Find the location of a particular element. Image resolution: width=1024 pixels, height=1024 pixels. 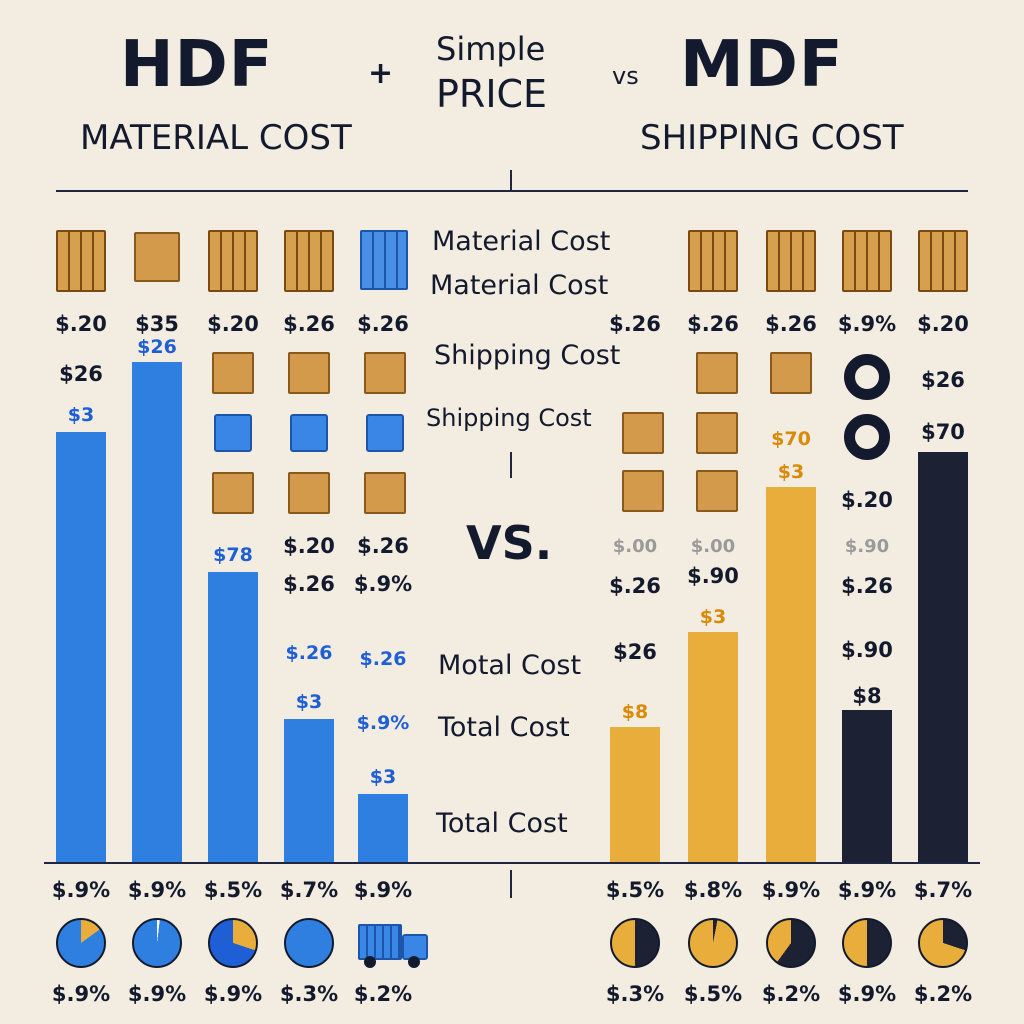

mdf-pie-label-4: $.9% is located at coordinates (867, 994).